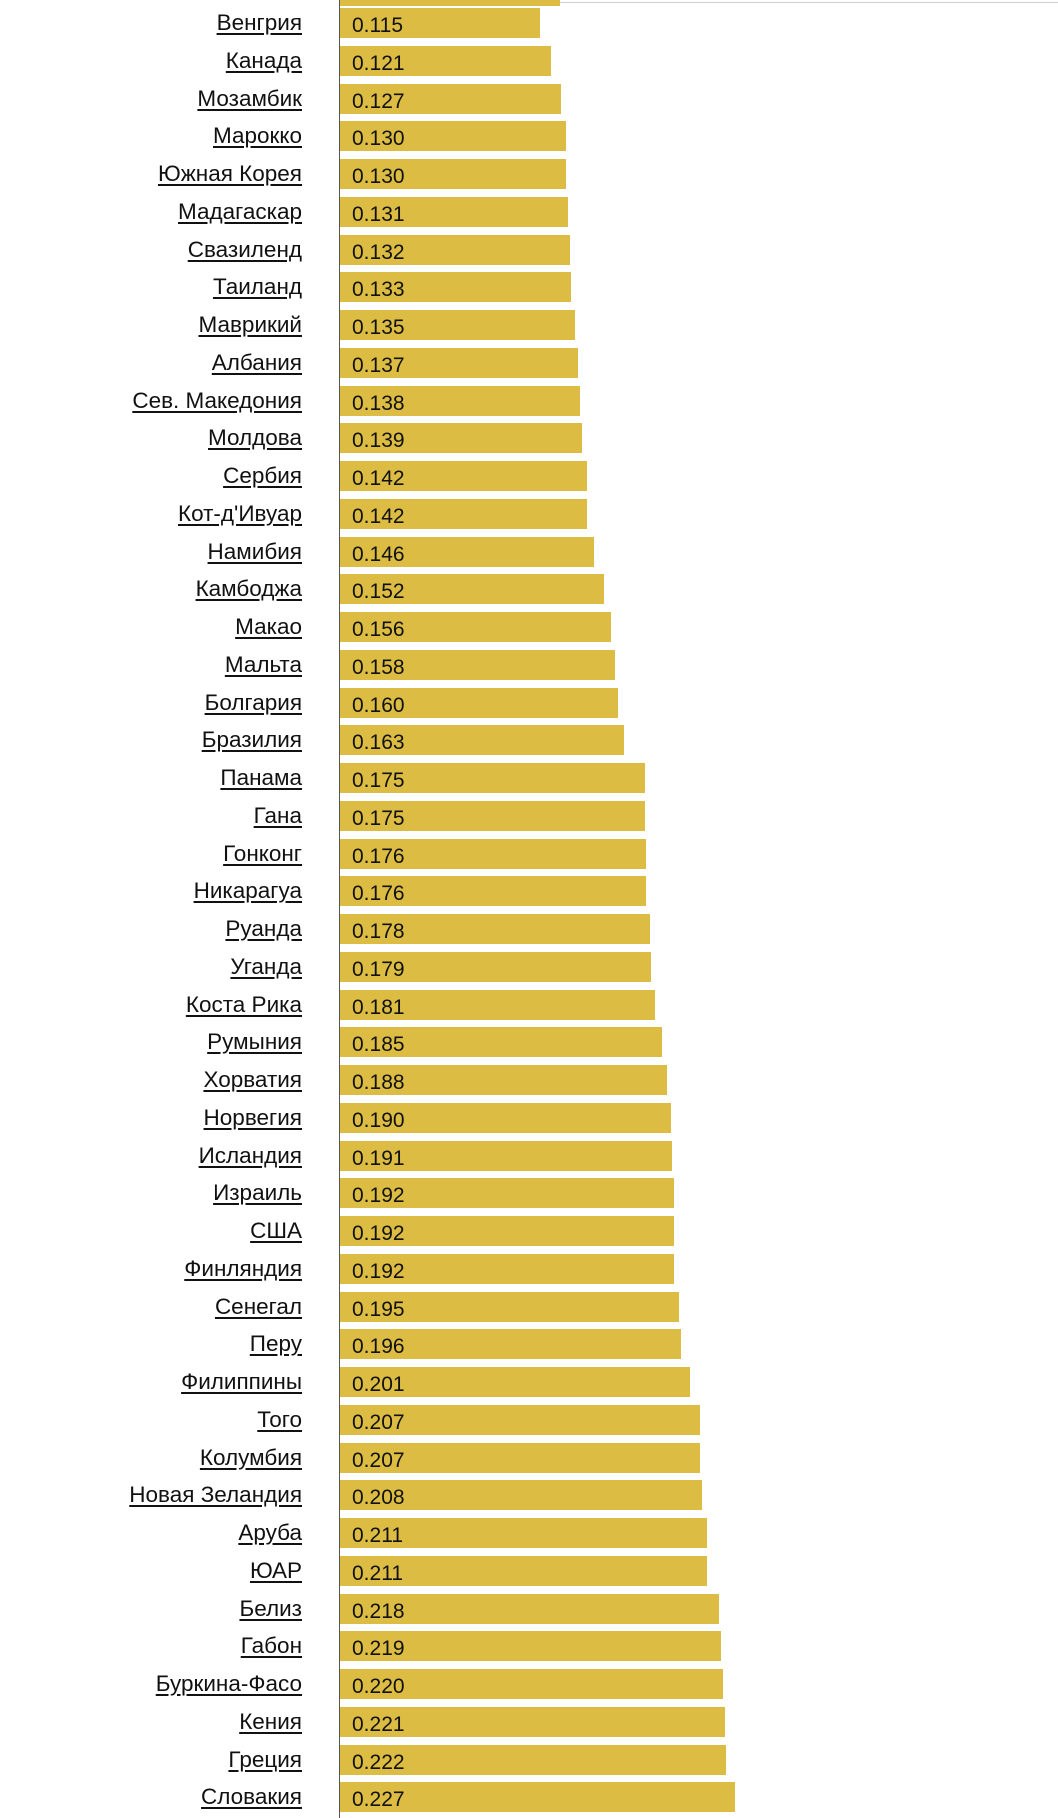 The height and width of the screenshot is (1818, 1058). Describe the element at coordinates (265, 1759) in the screenshot. I see `category-label-link: Греция` at that location.